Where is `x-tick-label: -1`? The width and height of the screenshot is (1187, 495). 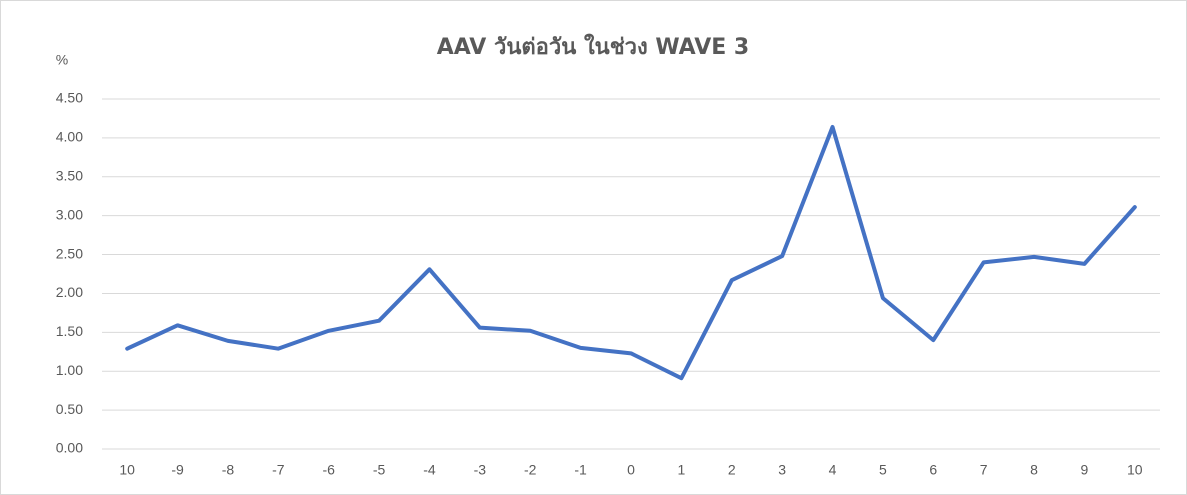
x-tick-label: -1 is located at coordinates (580, 470).